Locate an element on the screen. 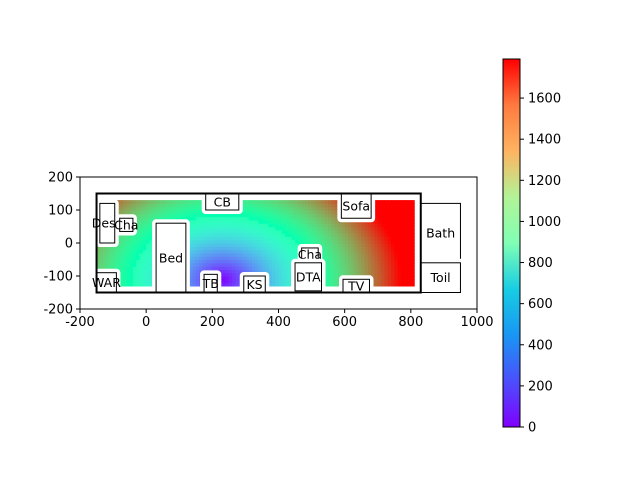  y-tick-label: -100 is located at coordinates (58, 277).